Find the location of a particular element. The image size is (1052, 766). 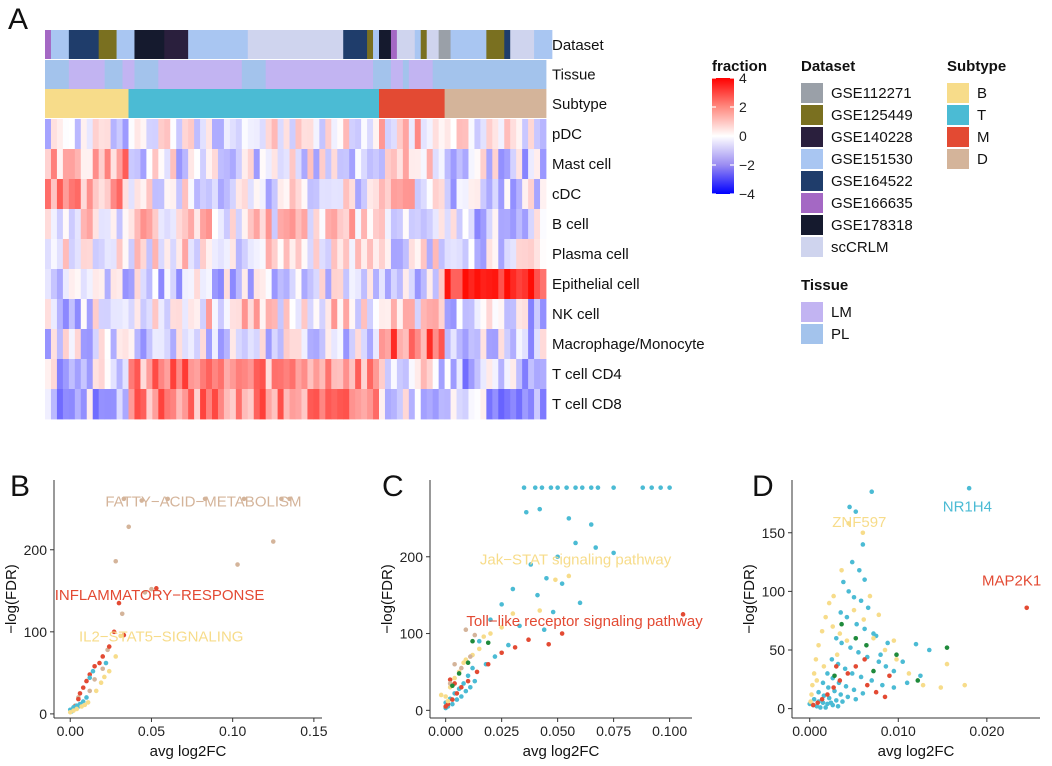

dataset-segment-gse164522 is located at coordinates (355, 44).